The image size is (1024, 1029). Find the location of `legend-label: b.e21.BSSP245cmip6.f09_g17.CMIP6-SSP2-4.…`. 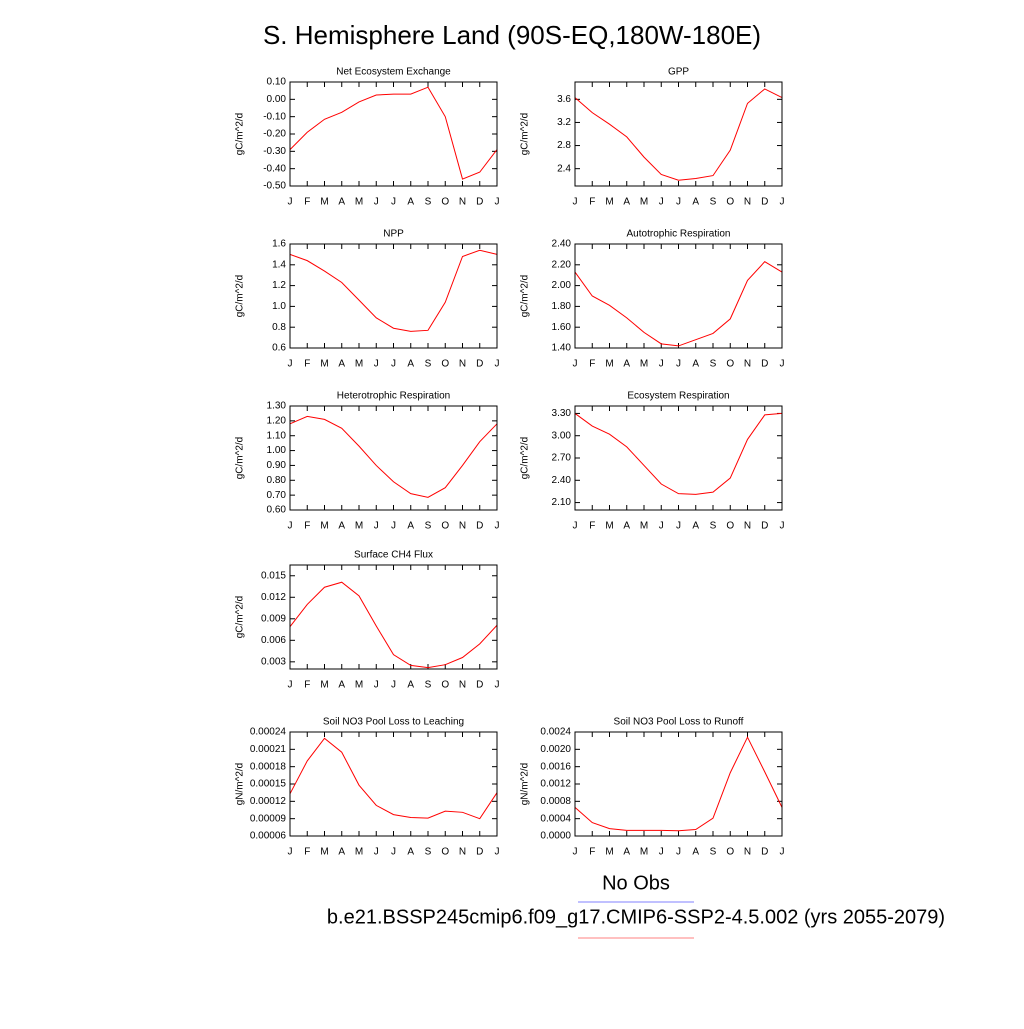

legend-label: b.e21.BSSP245cmip6.f09_g17.CMIP6-SSP2-4.… is located at coordinates (636, 917).